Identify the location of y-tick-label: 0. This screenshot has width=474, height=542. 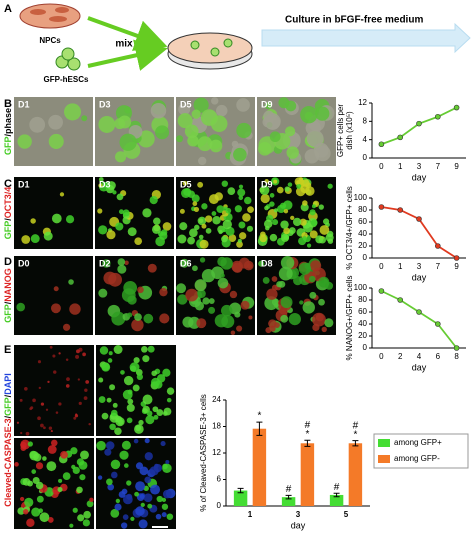
(365, 347).